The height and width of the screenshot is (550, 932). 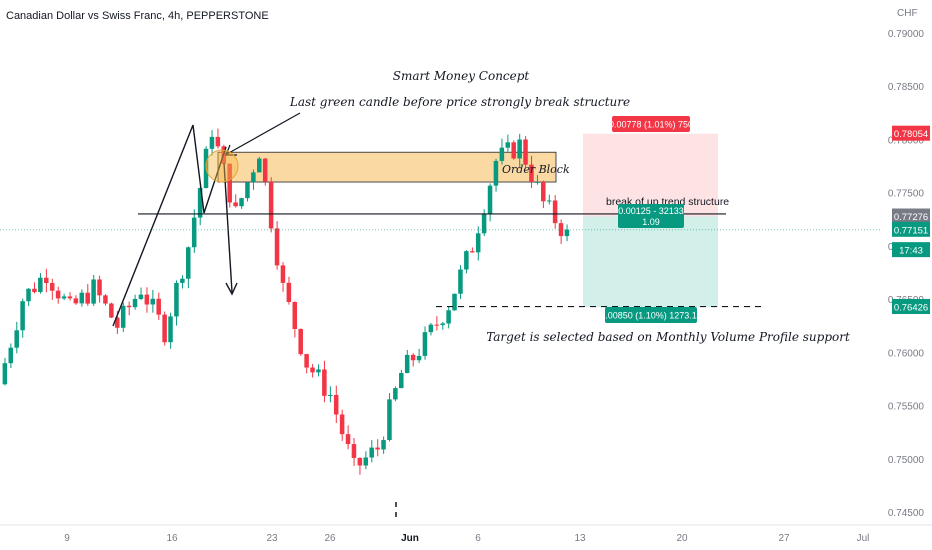 What do you see at coordinates (906, 194) in the screenshot?
I see `y-tick-label: 0.77500` at bounding box center [906, 194].